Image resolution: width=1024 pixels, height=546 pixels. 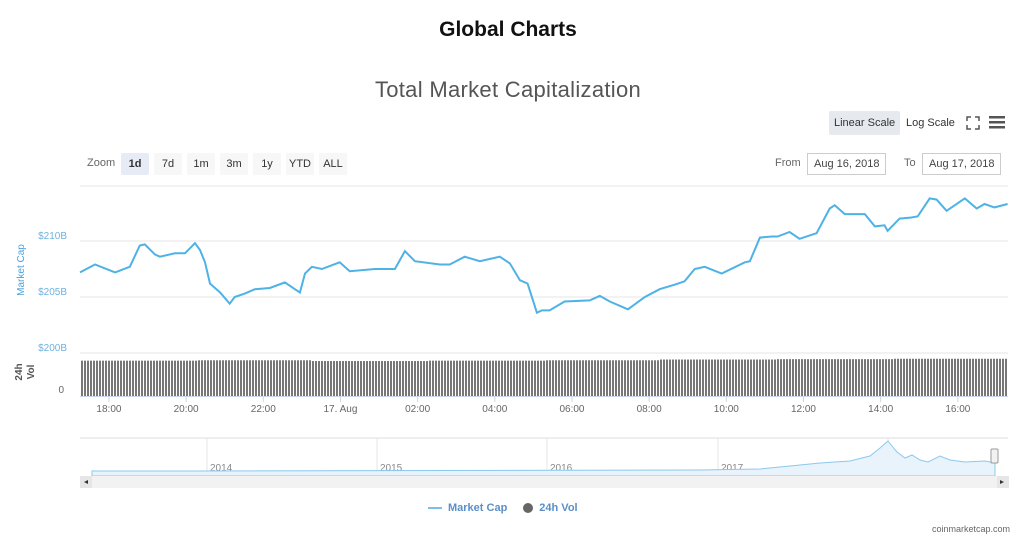 I want to click on zoom-button-all: ALL, so click(x=333, y=164).